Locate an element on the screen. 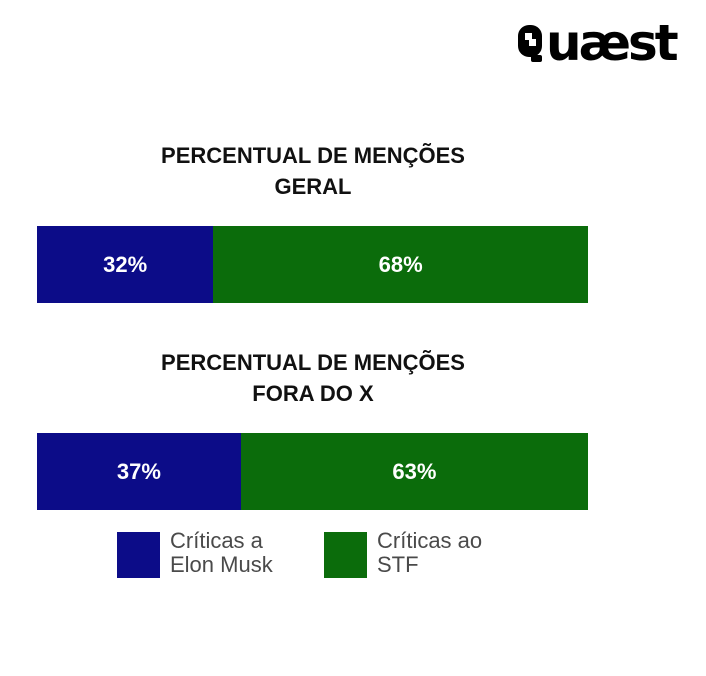 Image resolution: width=706 pixels, height=676 pixels. legend-item-stf: Críticas ao STF is located at coordinates (416, 553).